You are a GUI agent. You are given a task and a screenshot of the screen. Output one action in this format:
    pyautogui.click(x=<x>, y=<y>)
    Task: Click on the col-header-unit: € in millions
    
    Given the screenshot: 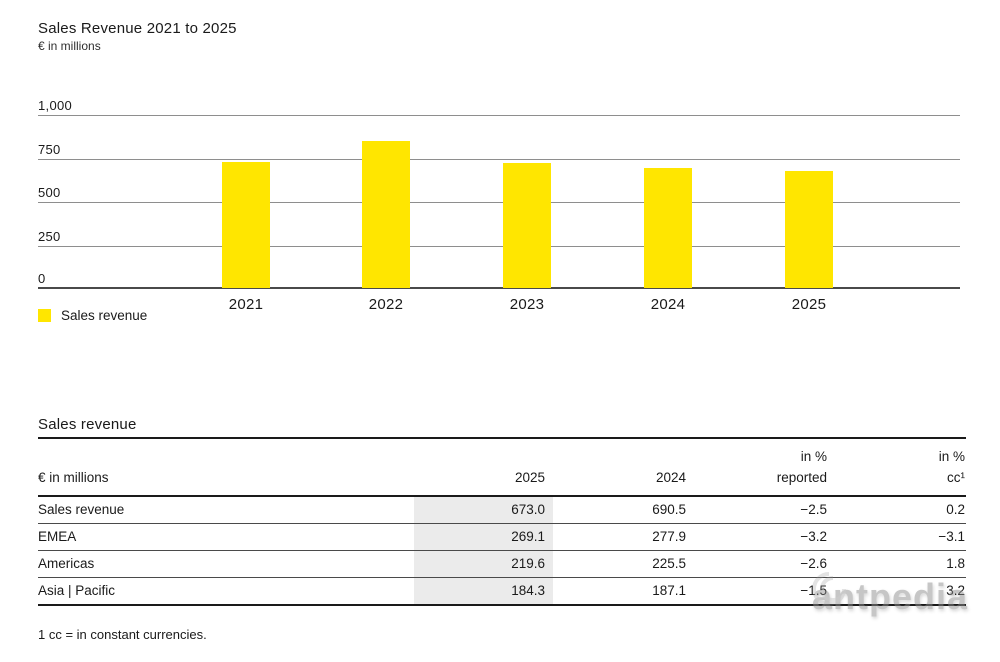 What is the action you would take?
    pyautogui.click(x=73, y=477)
    